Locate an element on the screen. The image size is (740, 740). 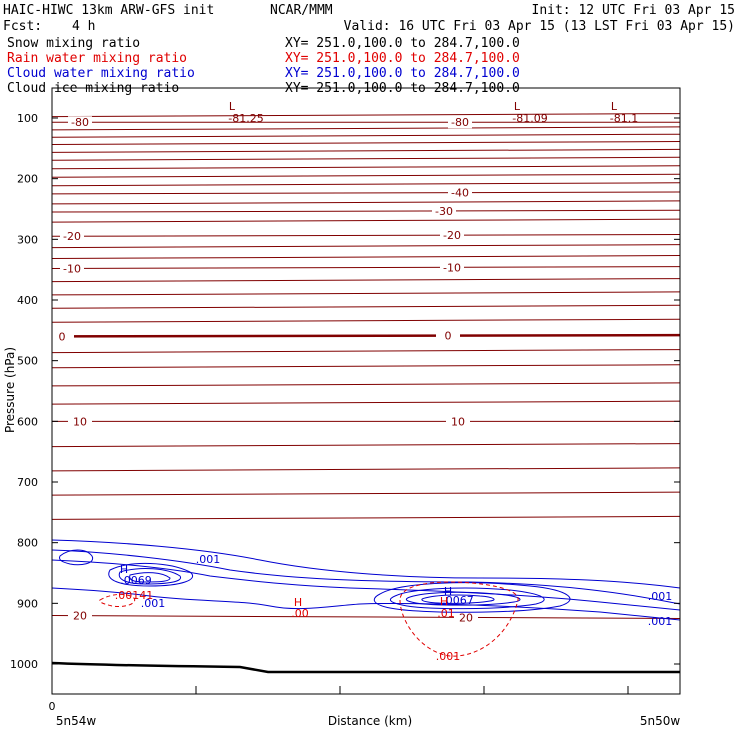
y-tick-label-1000: 1000 is located at coordinates (24, 664).